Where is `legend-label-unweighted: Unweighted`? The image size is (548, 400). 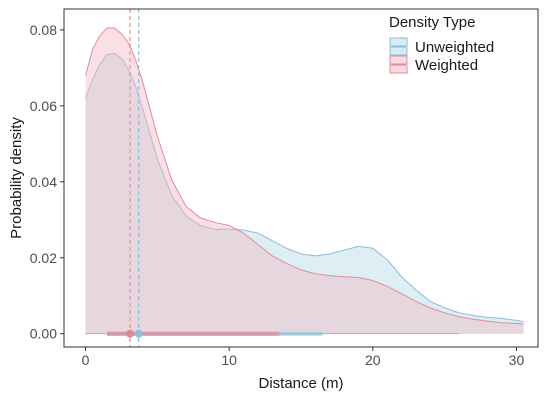 legend-label-unweighted: Unweighted is located at coordinates (454, 47).